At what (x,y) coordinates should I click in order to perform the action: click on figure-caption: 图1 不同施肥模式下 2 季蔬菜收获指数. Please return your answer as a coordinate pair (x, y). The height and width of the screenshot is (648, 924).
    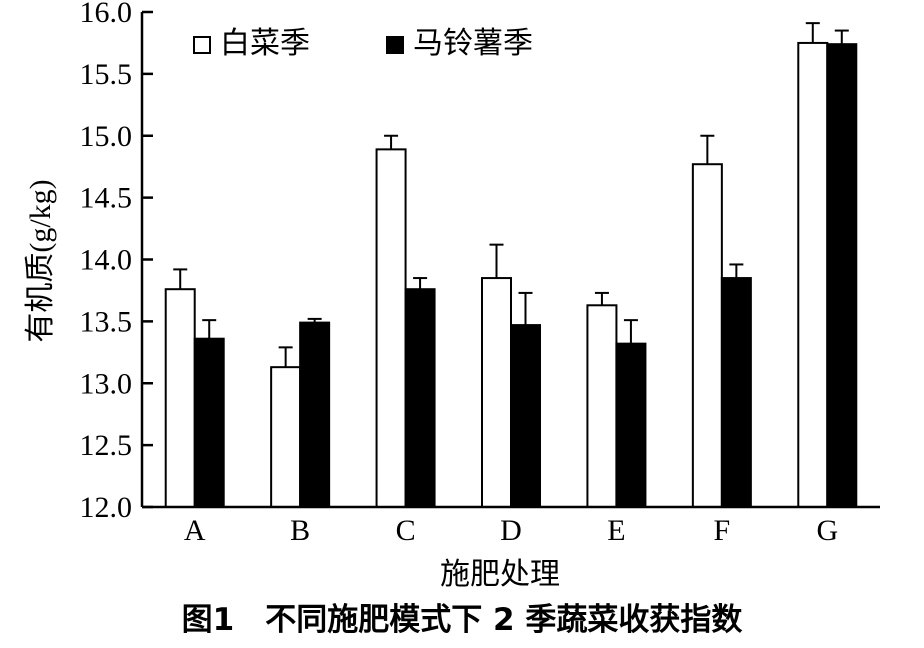
    Looking at the image, I should click on (462, 620).